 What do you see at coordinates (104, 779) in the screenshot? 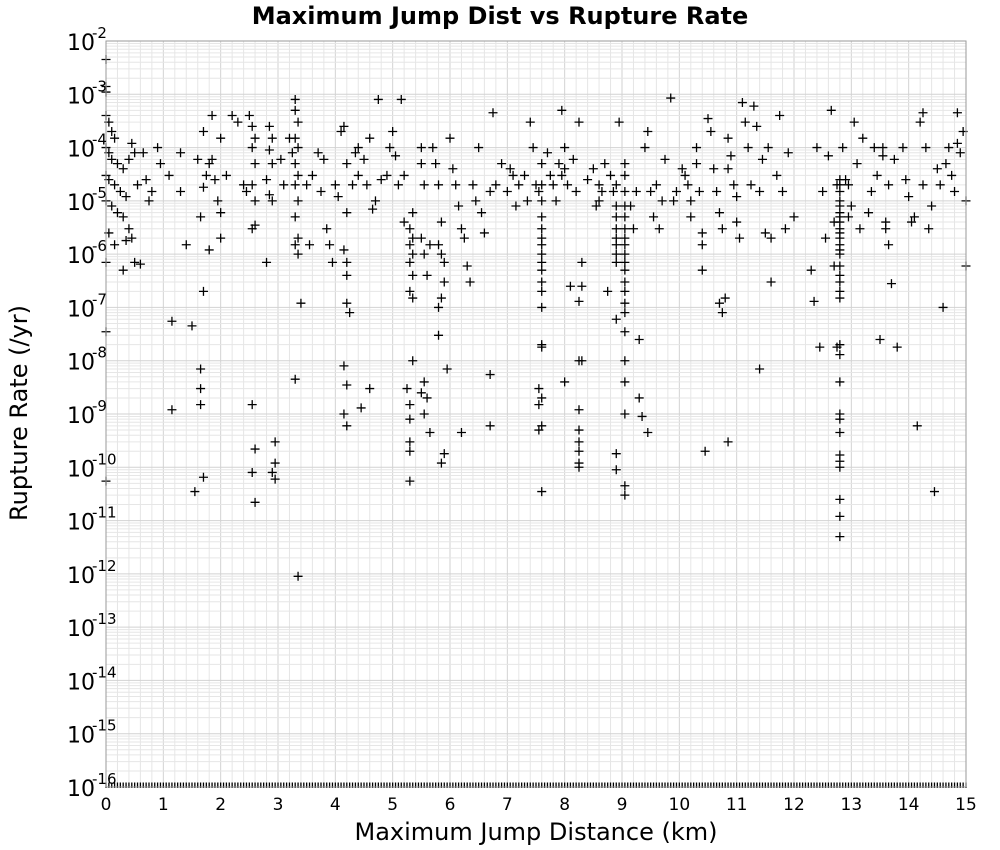
I see `y-tick-exponent: -16` at bounding box center [104, 779].